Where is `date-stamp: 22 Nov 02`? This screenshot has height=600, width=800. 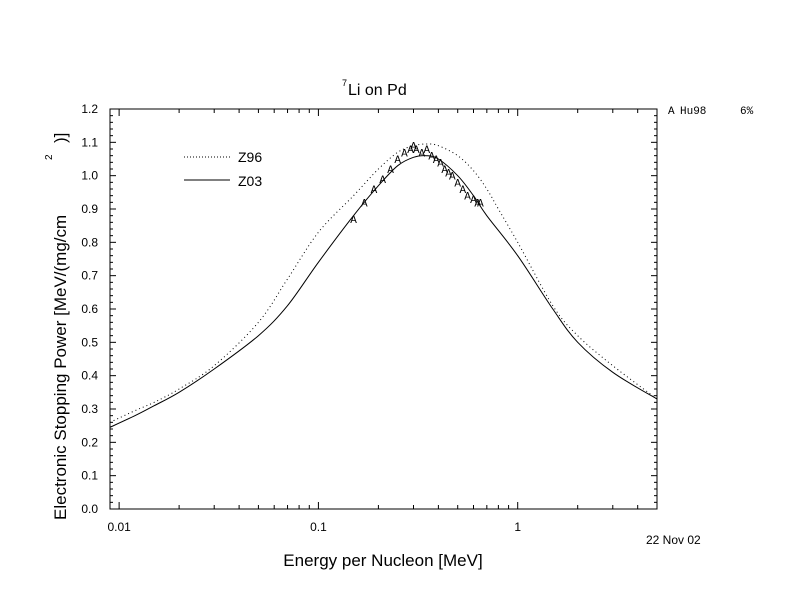 date-stamp: 22 Nov 02 is located at coordinates (673, 540).